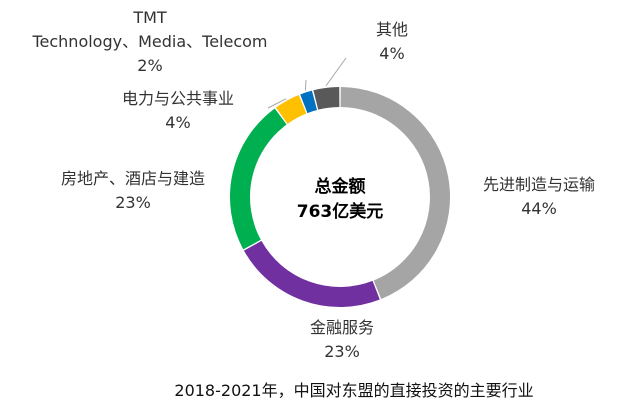  What do you see at coordinates (336, 72) in the screenshot?
I see `leader-line-other` at bounding box center [336, 72].